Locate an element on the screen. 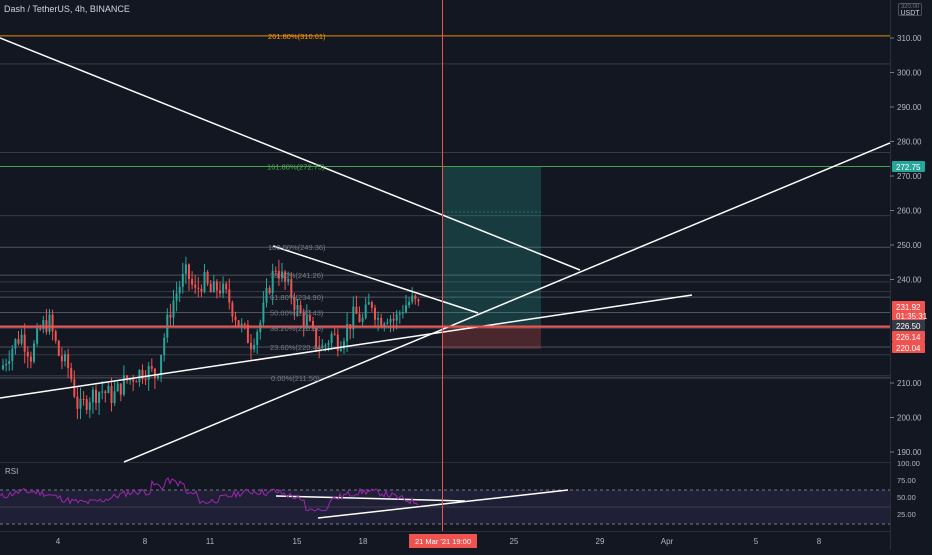 The height and width of the screenshot is (555, 932). fib-level-label: 50.00%(230.43) is located at coordinates (297, 313).